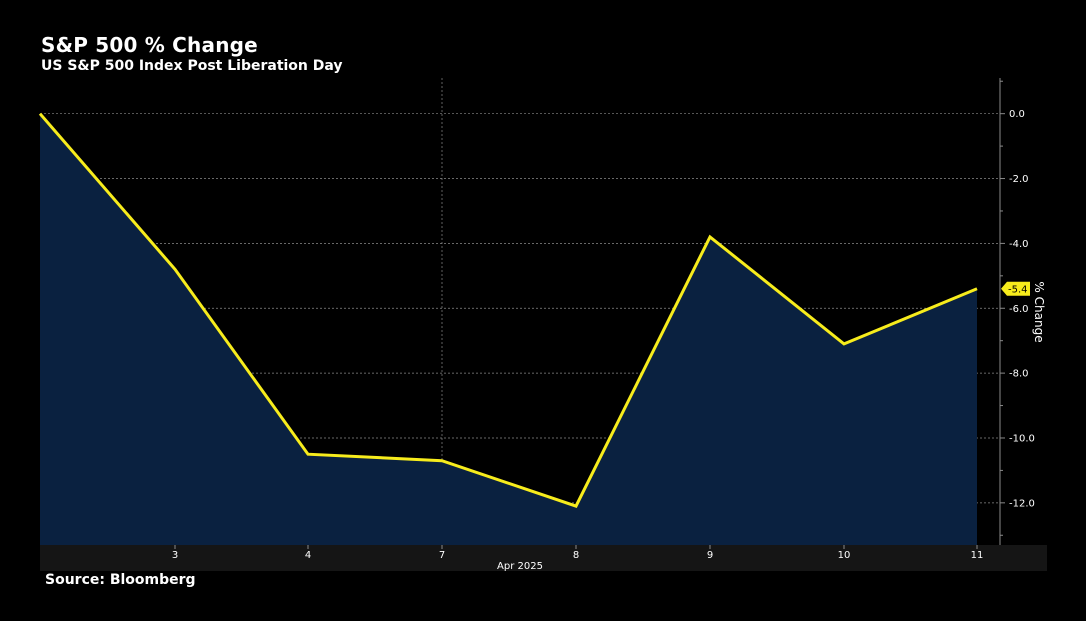 The height and width of the screenshot is (621, 1086). Describe the element at coordinates (308, 555) in the screenshot. I see `x-tick-label: 4` at that location.